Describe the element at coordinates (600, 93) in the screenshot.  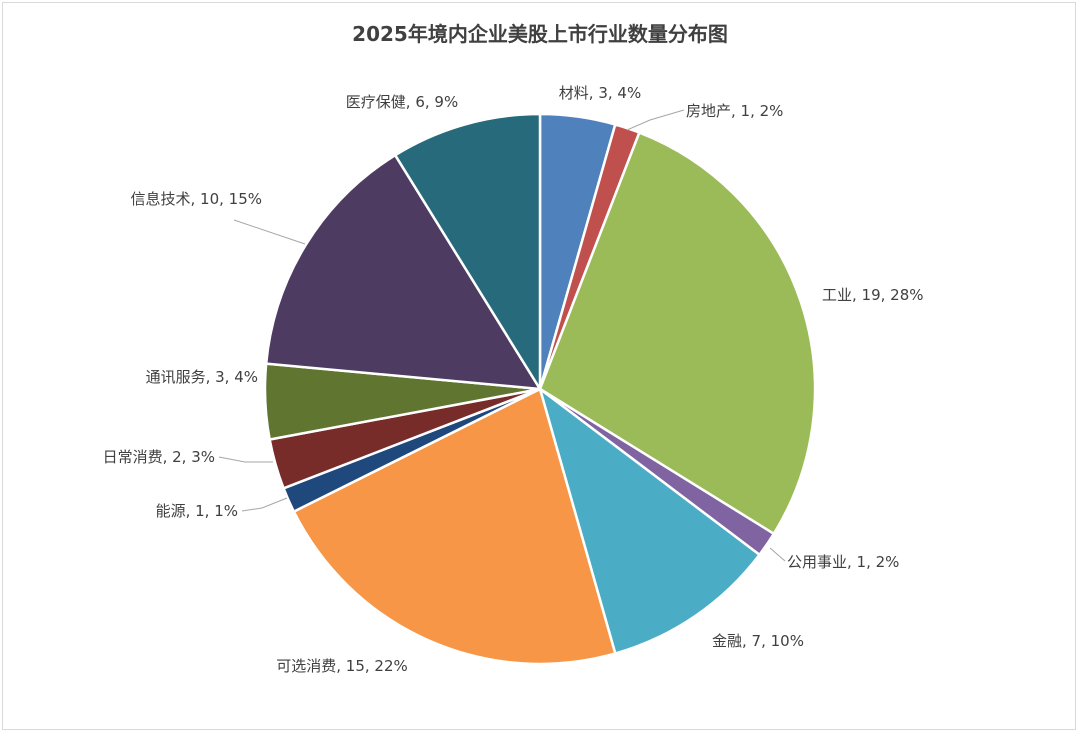
I see `slice-label-1: 材料, 3, 4%` at that location.